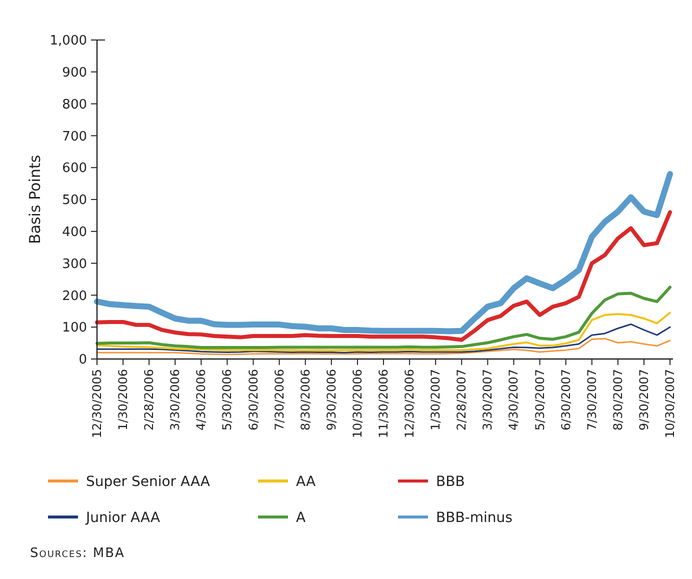 The width and height of the screenshot is (692, 579). I want to click on x-tick-label: 6/30/2006, so click(253, 400).